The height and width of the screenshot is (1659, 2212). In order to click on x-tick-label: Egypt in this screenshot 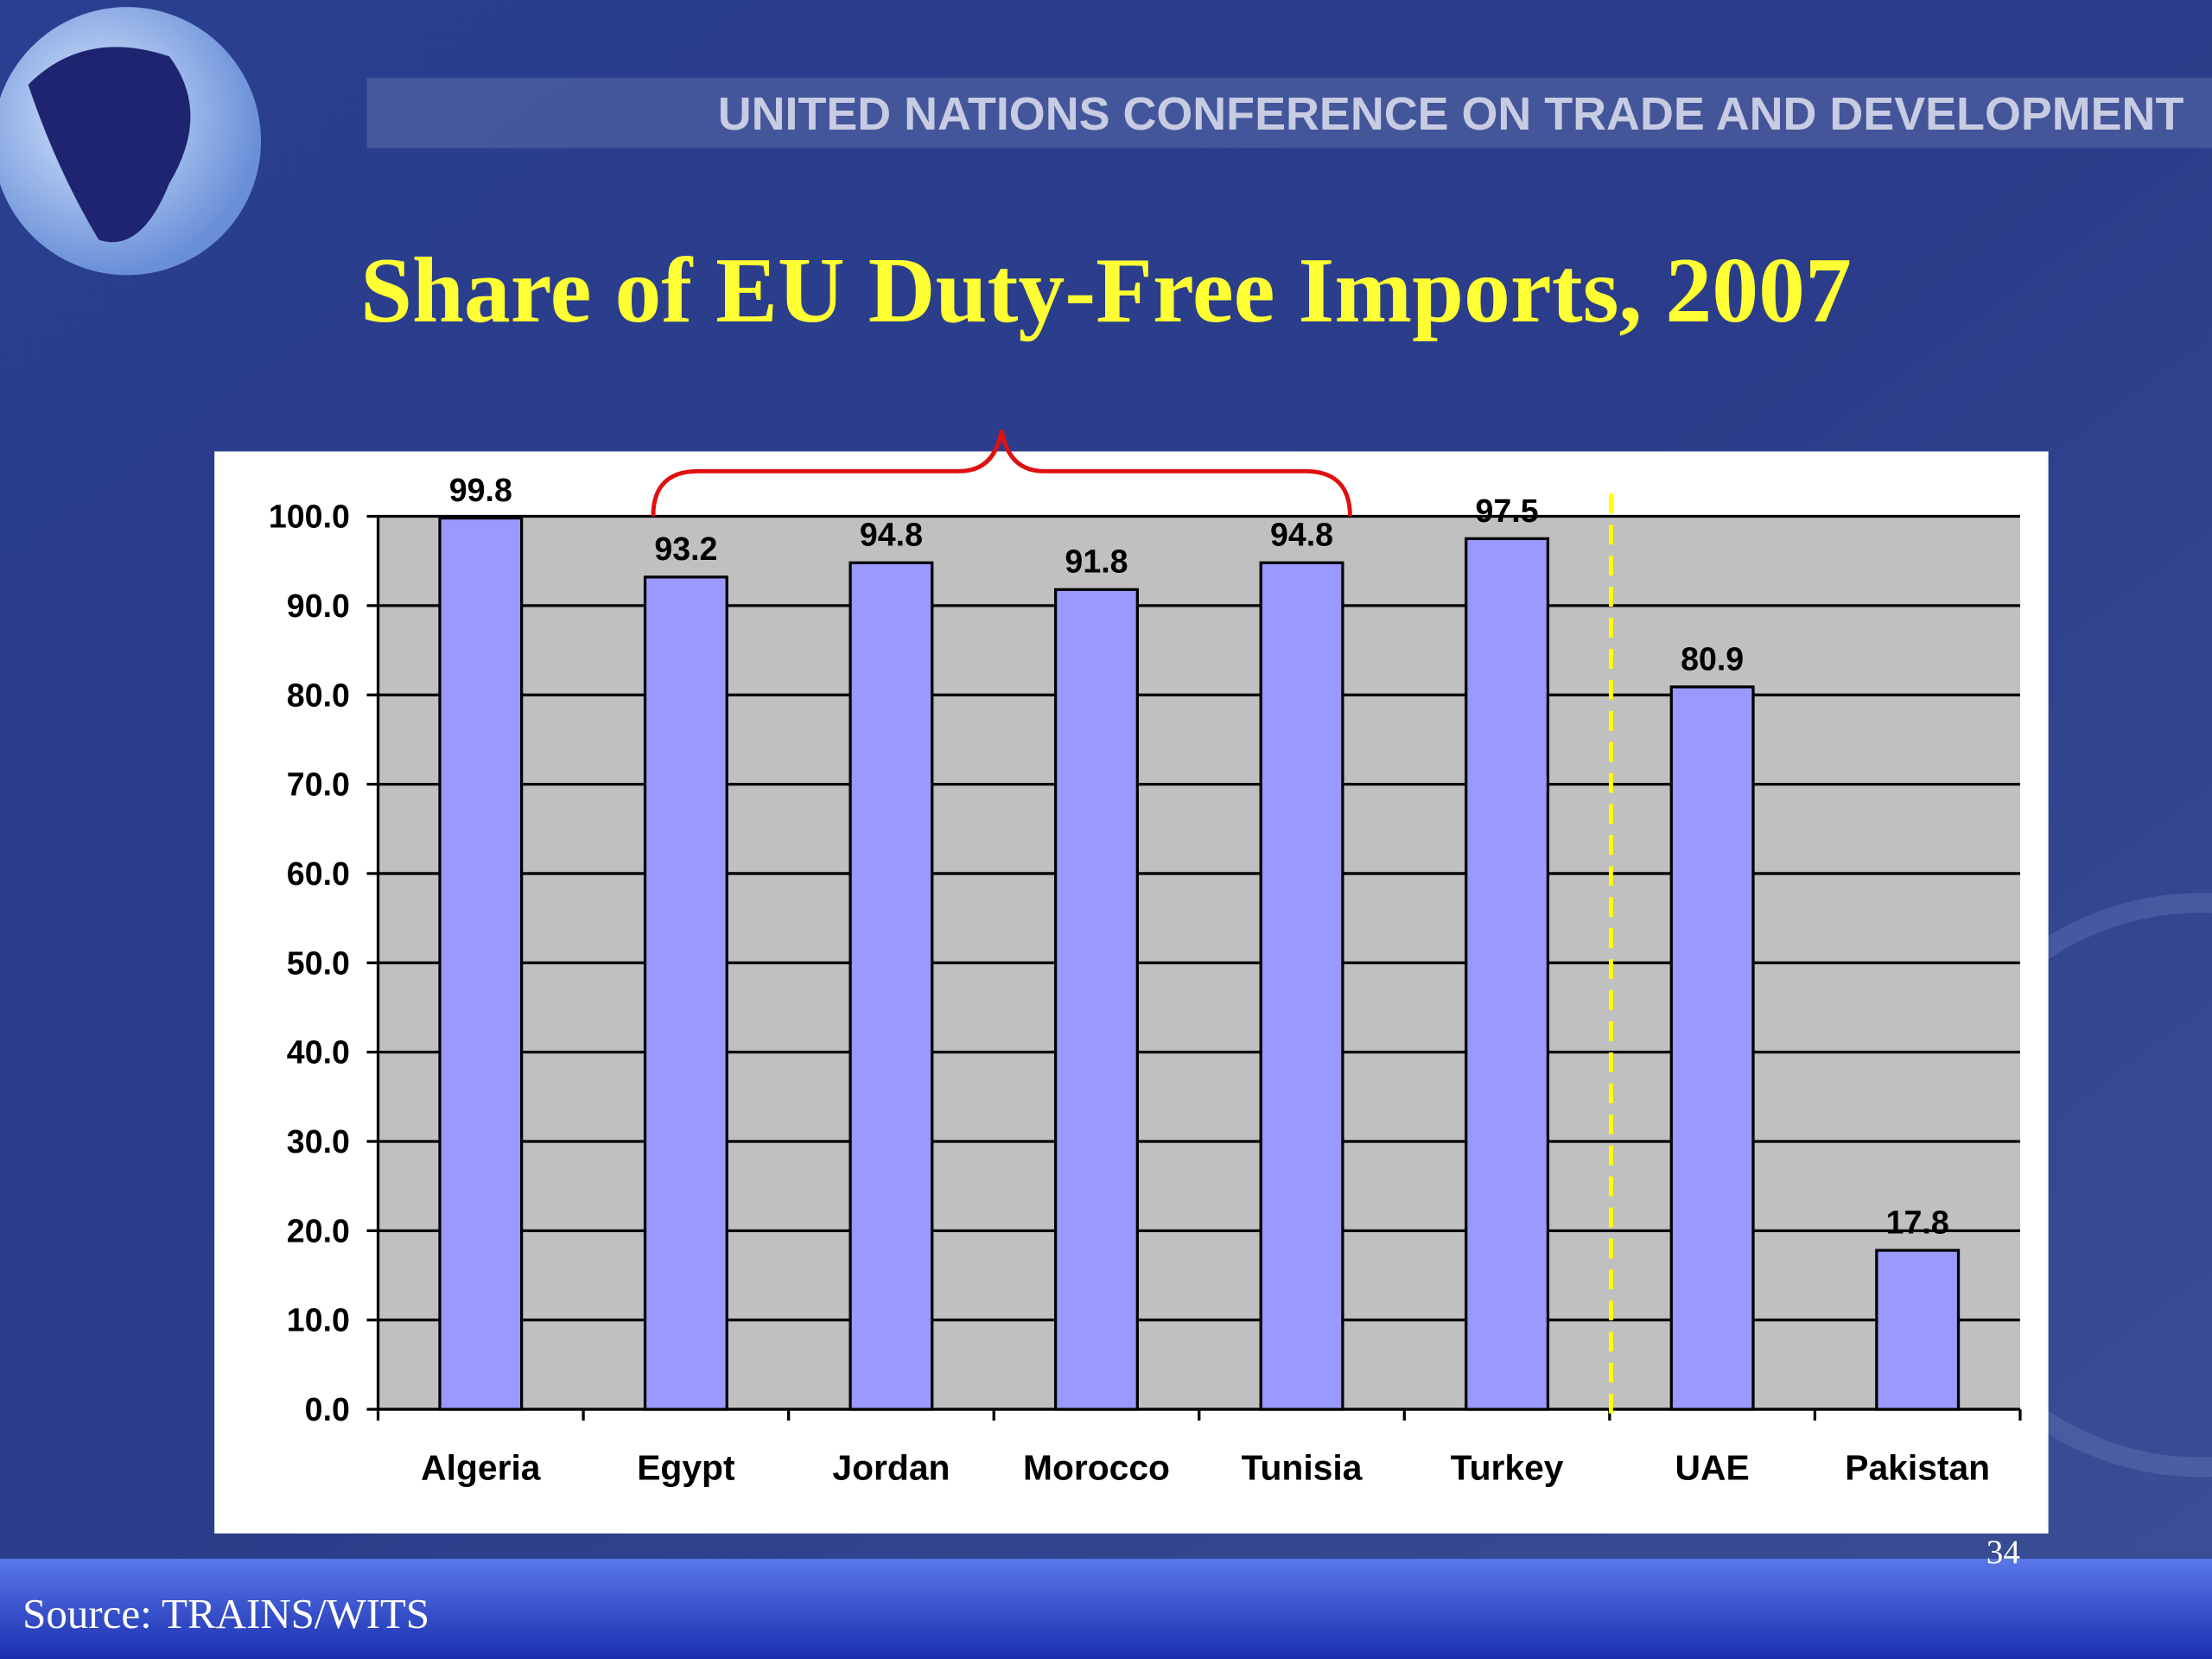, I will do `click(686, 1468)`.